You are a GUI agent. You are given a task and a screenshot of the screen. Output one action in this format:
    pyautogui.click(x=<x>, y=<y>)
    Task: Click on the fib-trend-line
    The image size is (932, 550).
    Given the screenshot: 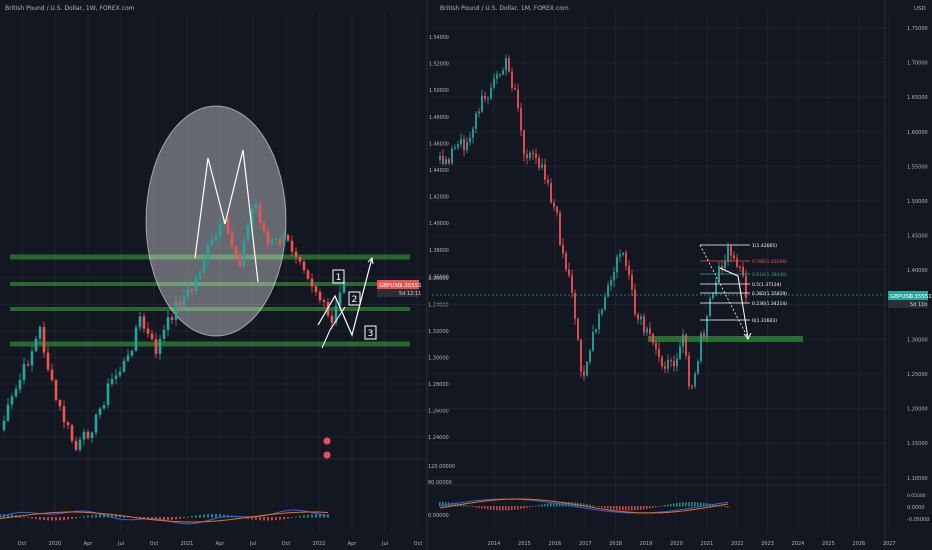 What is the action you would take?
    pyautogui.click(x=724, y=291)
    